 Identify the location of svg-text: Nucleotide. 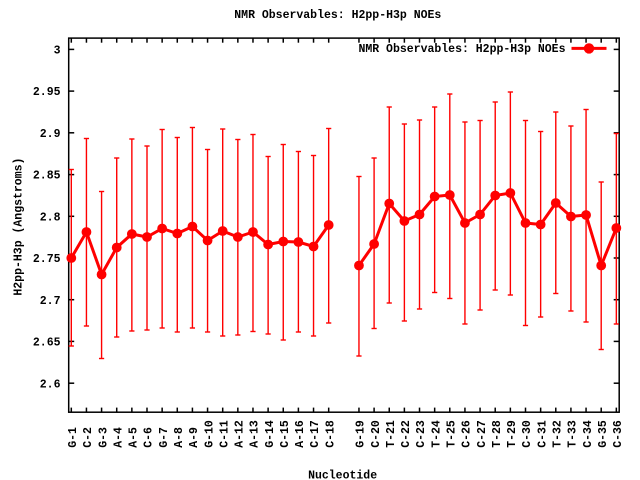
(342, 474).